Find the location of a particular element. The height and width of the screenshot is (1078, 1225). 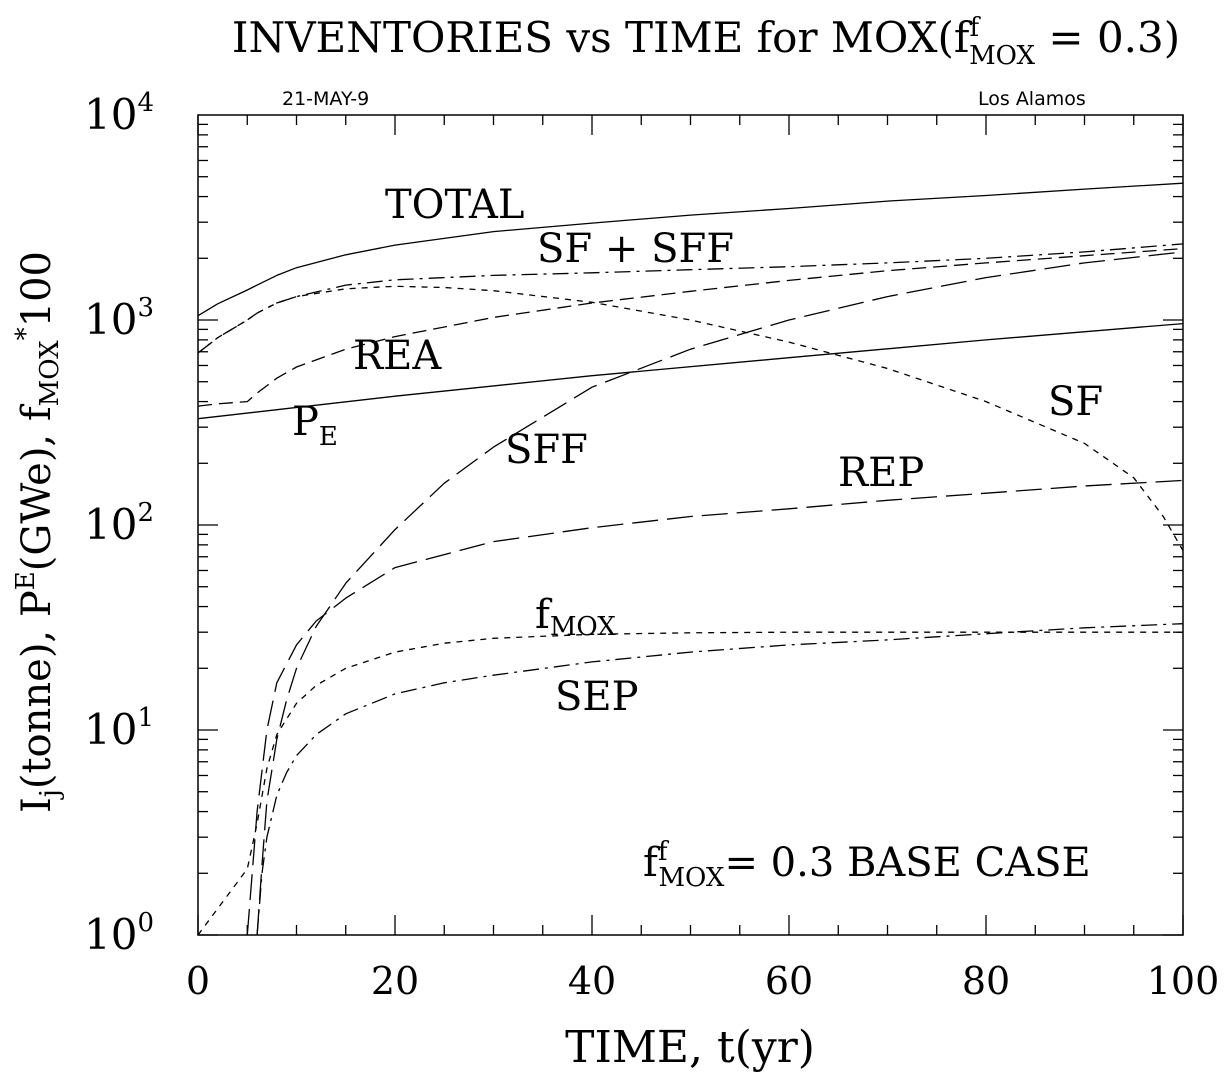

y-tick-label: 10¹ is located at coordinates (119, 728).